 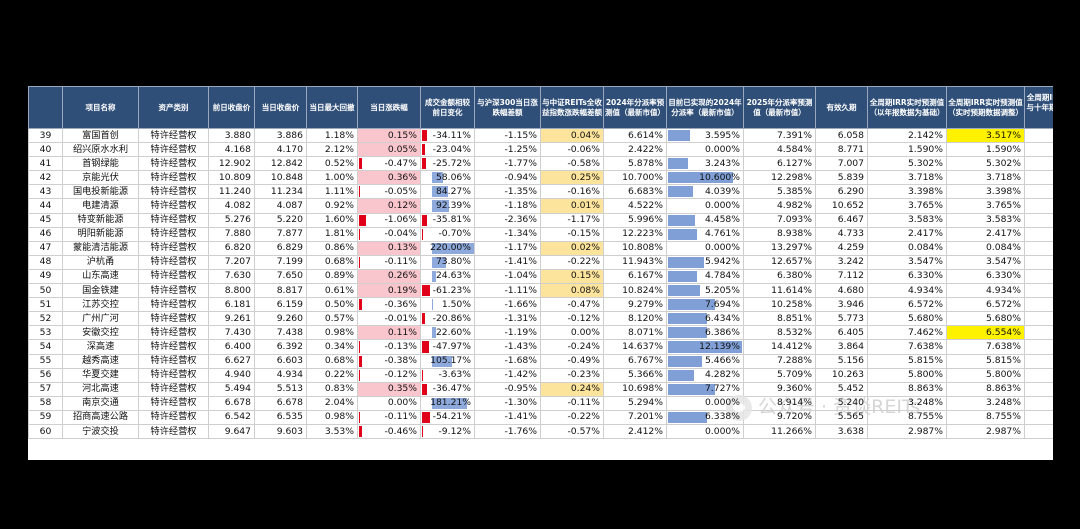 I want to click on table-cell: 3.583%, so click(x=907, y=220).